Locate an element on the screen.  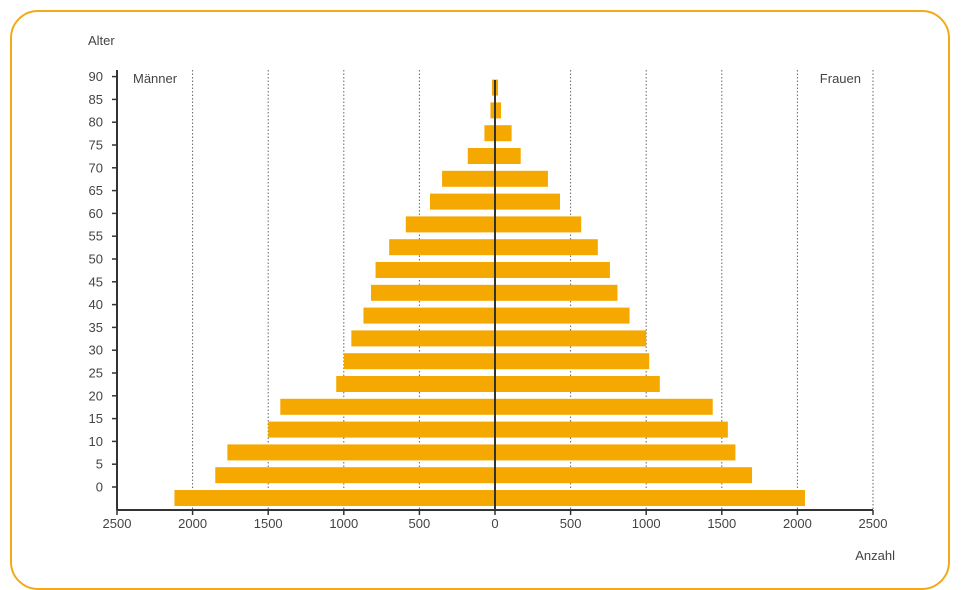
y-tick-label: 35 is located at coordinates (96, 327).